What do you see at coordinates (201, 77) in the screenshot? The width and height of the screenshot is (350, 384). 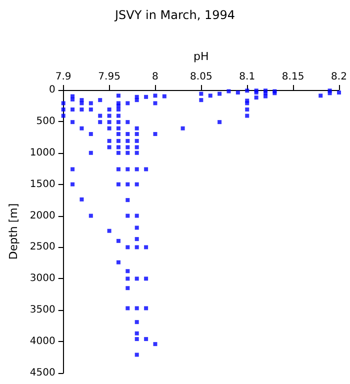 I see `x-tick-label: 8.05` at bounding box center [201, 77].